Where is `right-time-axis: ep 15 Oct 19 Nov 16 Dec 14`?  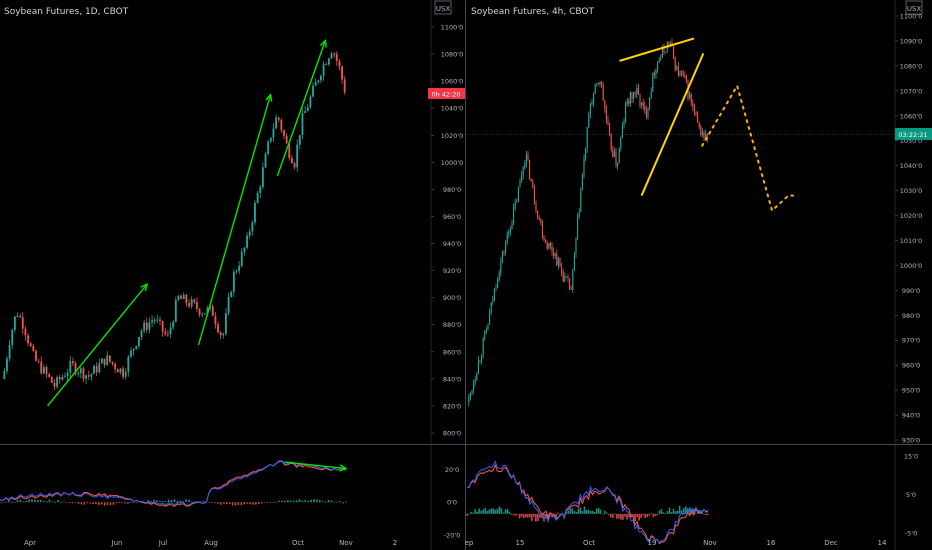
right-time-axis: ep 15 Oct 19 Nov 16 Dec 14 is located at coordinates (676, 543).